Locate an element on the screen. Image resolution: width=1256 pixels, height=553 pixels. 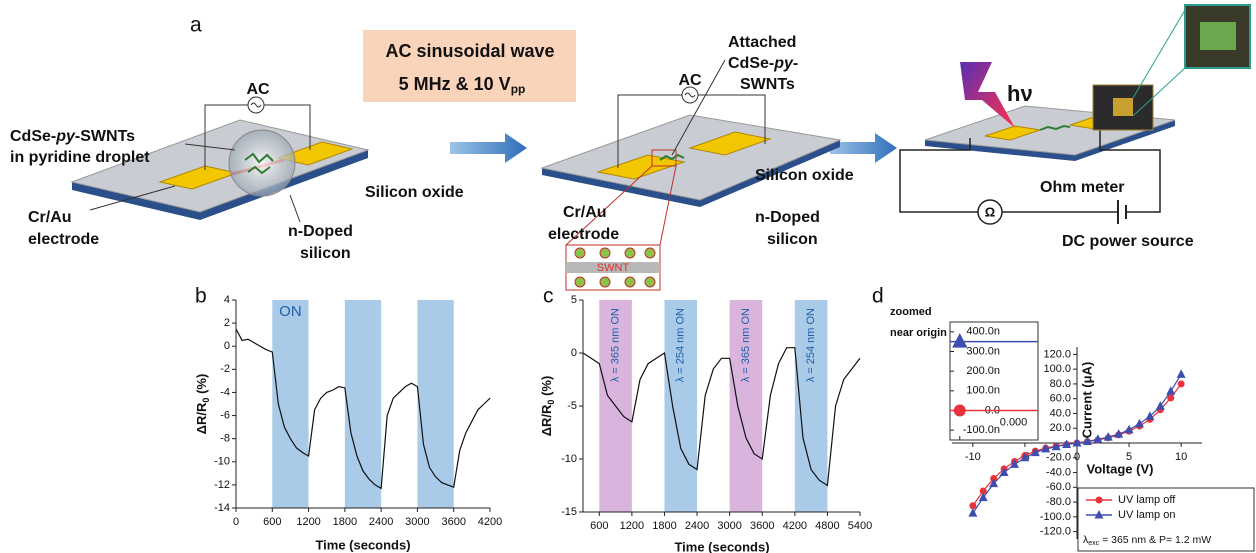
y-tick-label: -80.0 is located at coordinates (1058, 502).